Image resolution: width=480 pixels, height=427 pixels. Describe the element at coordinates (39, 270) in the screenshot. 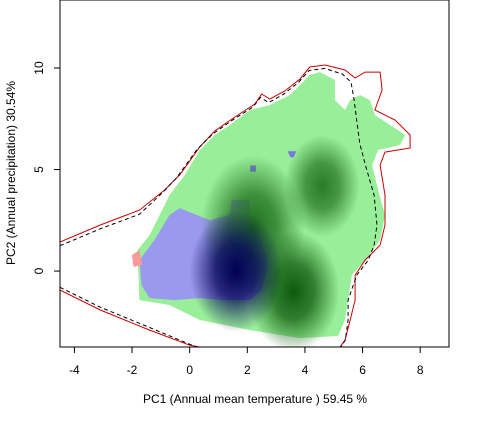

I see `y-tick-label: 0` at that location.